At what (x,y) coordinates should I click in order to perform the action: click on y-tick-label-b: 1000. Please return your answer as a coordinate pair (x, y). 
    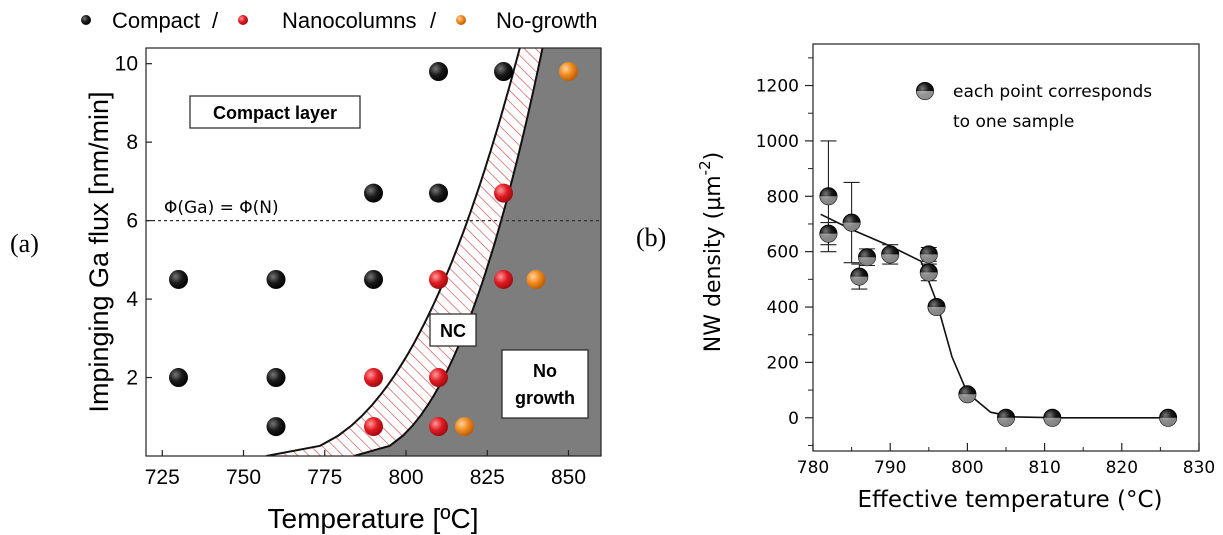
    Looking at the image, I should click on (777, 142).